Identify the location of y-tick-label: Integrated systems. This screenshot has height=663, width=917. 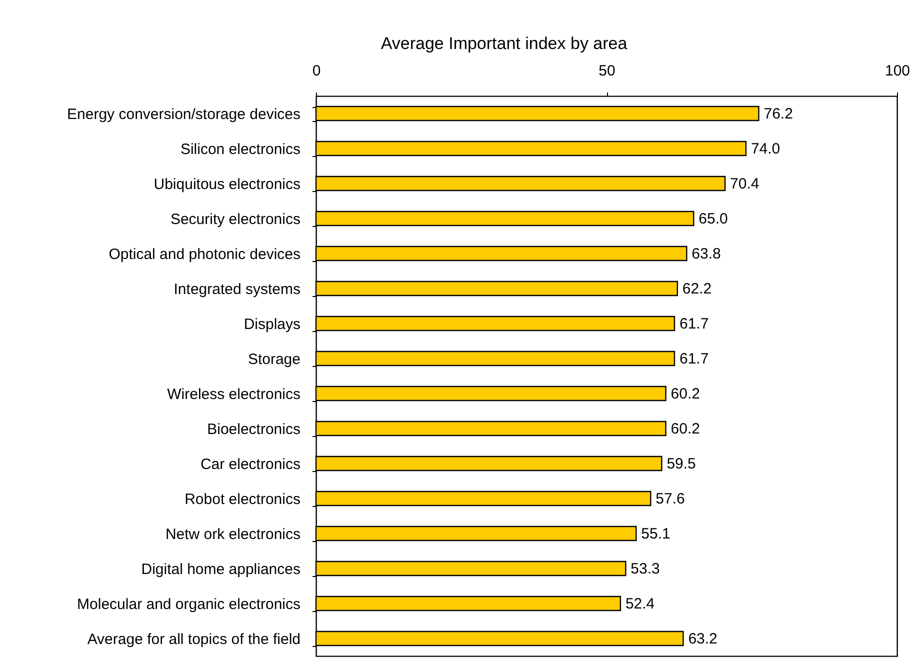
(237, 289).